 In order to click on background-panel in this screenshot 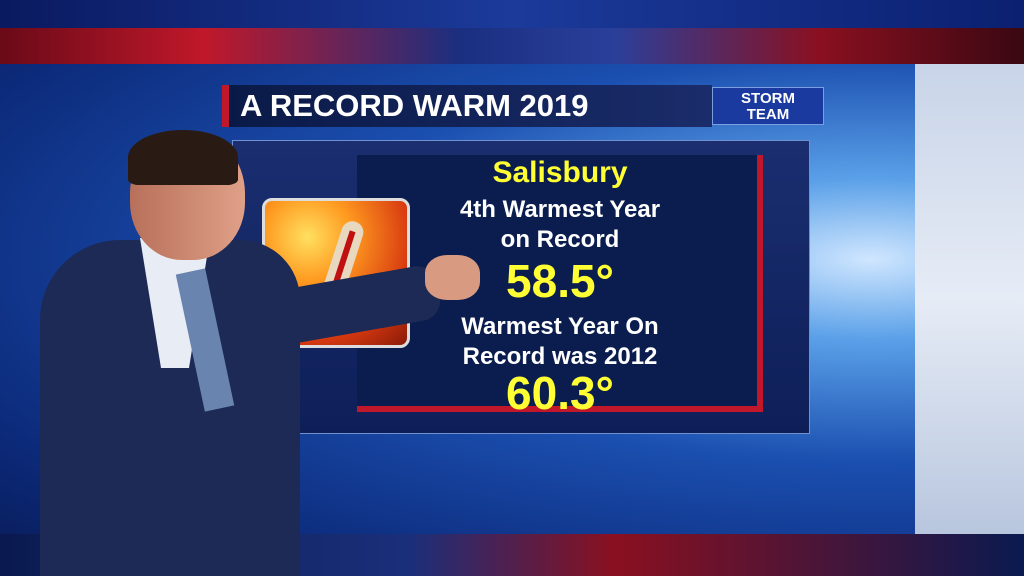, I will do `click(969, 299)`.